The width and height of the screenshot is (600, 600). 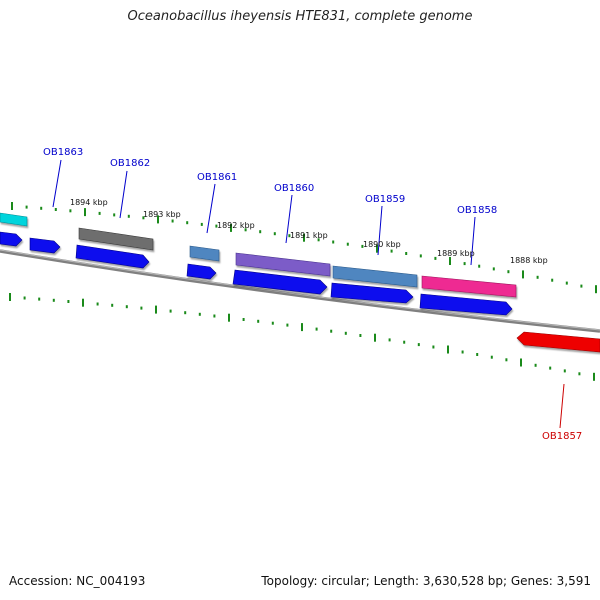 What do you see at coordinates (236, 225) in the screenshot?
I see `tick-label-1892: 1892 kbp` at bounding box center [236, 225].